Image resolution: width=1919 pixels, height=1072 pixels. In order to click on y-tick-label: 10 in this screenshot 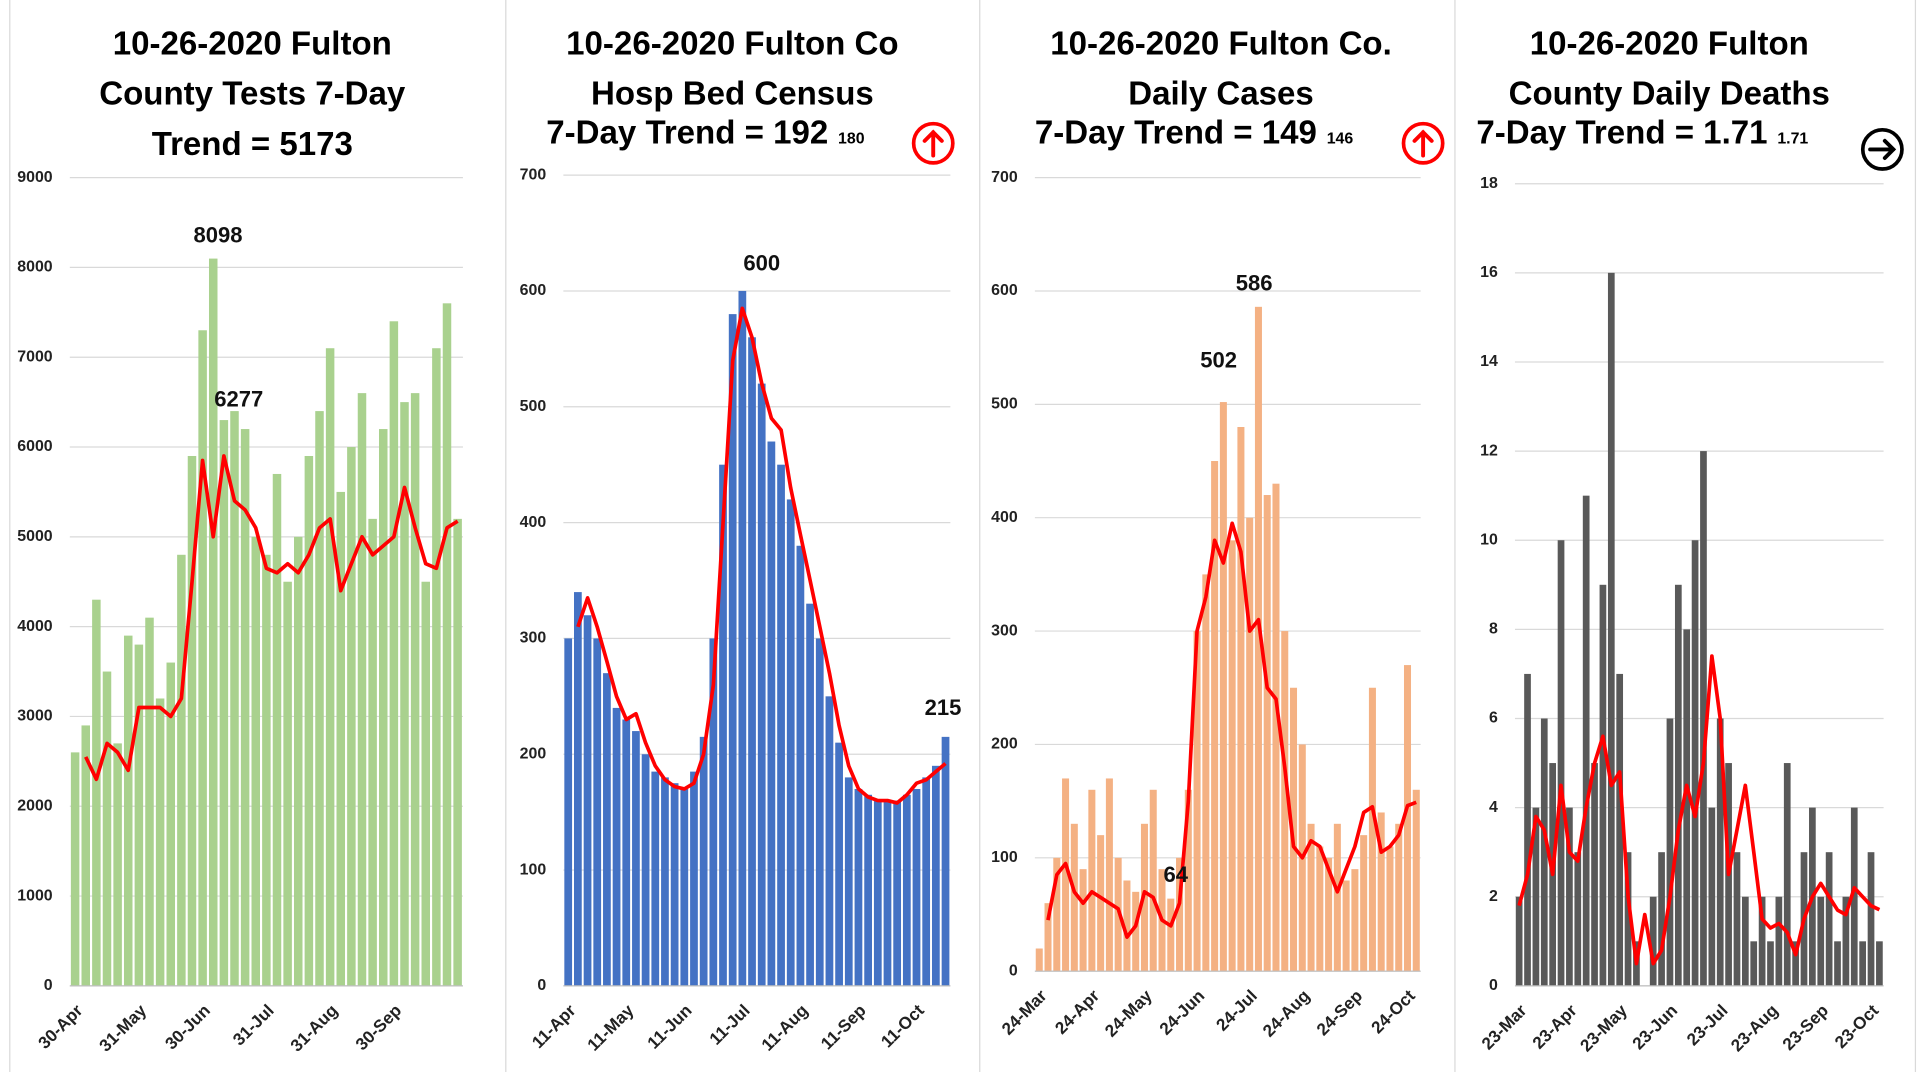, I will do `click(1489, 539)`.